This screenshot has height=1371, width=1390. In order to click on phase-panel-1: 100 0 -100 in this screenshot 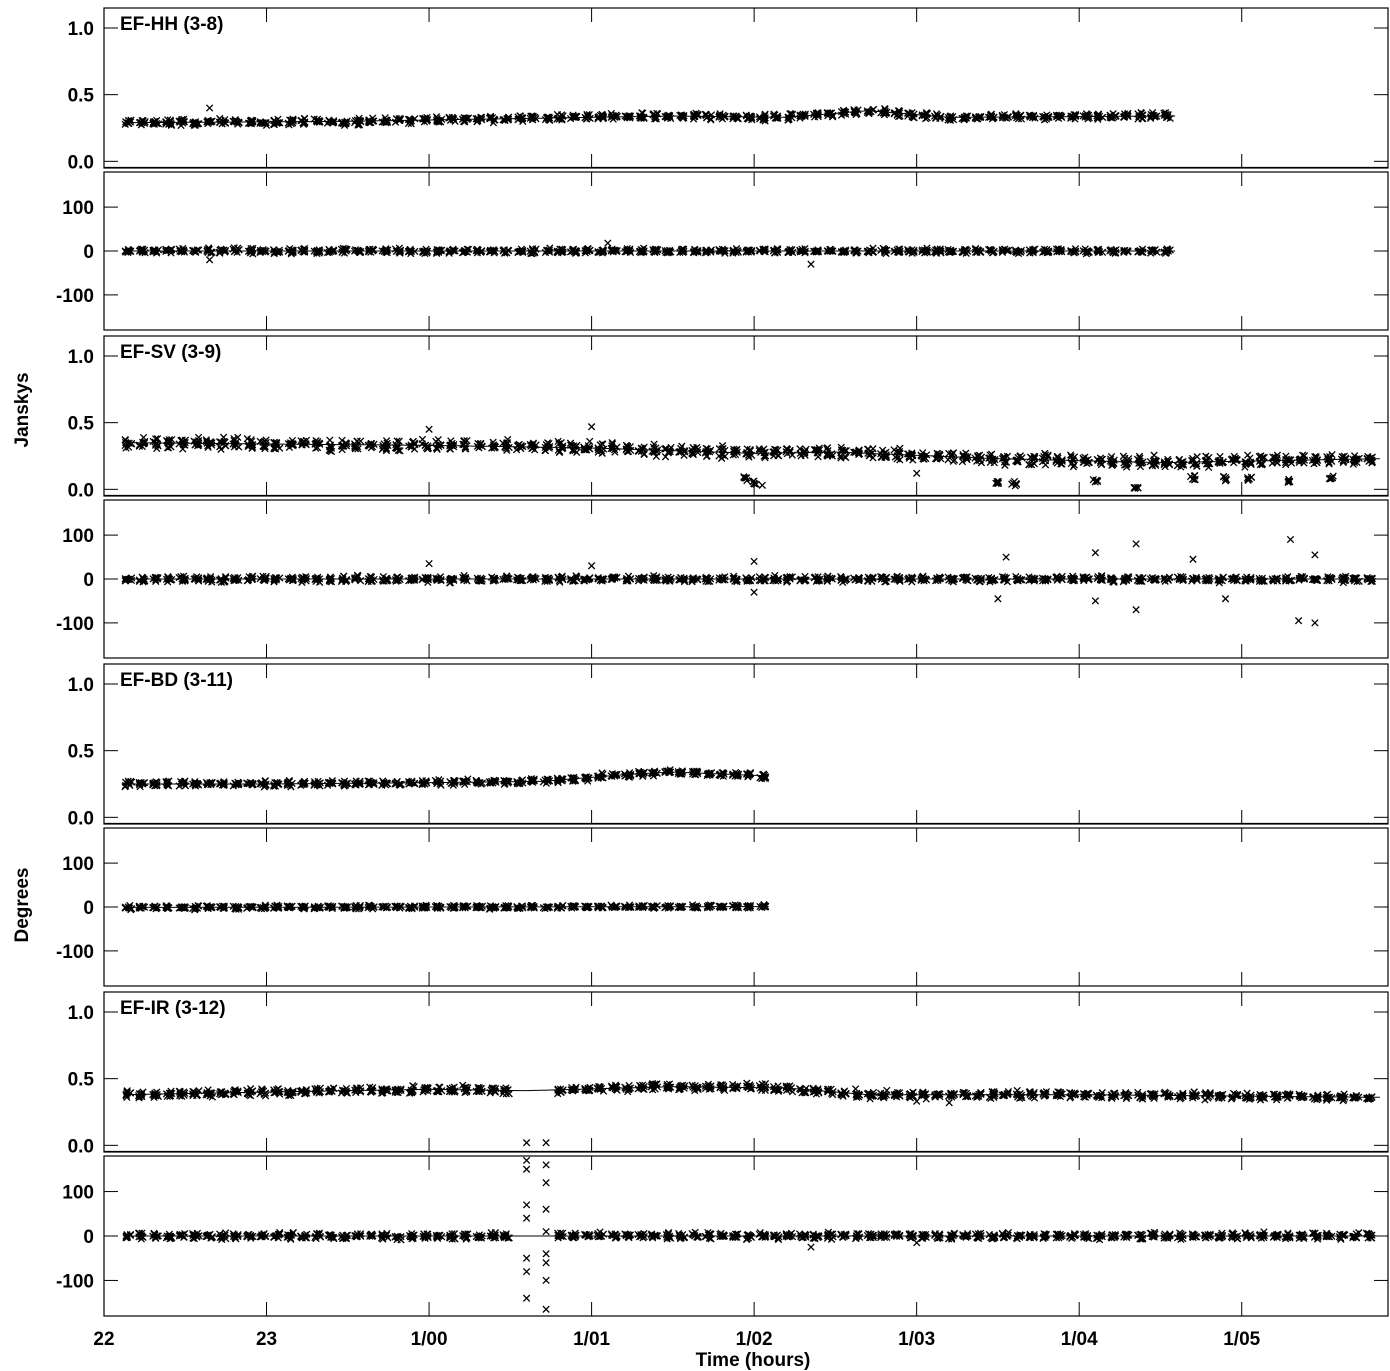, I will do `click(722, 251)`.